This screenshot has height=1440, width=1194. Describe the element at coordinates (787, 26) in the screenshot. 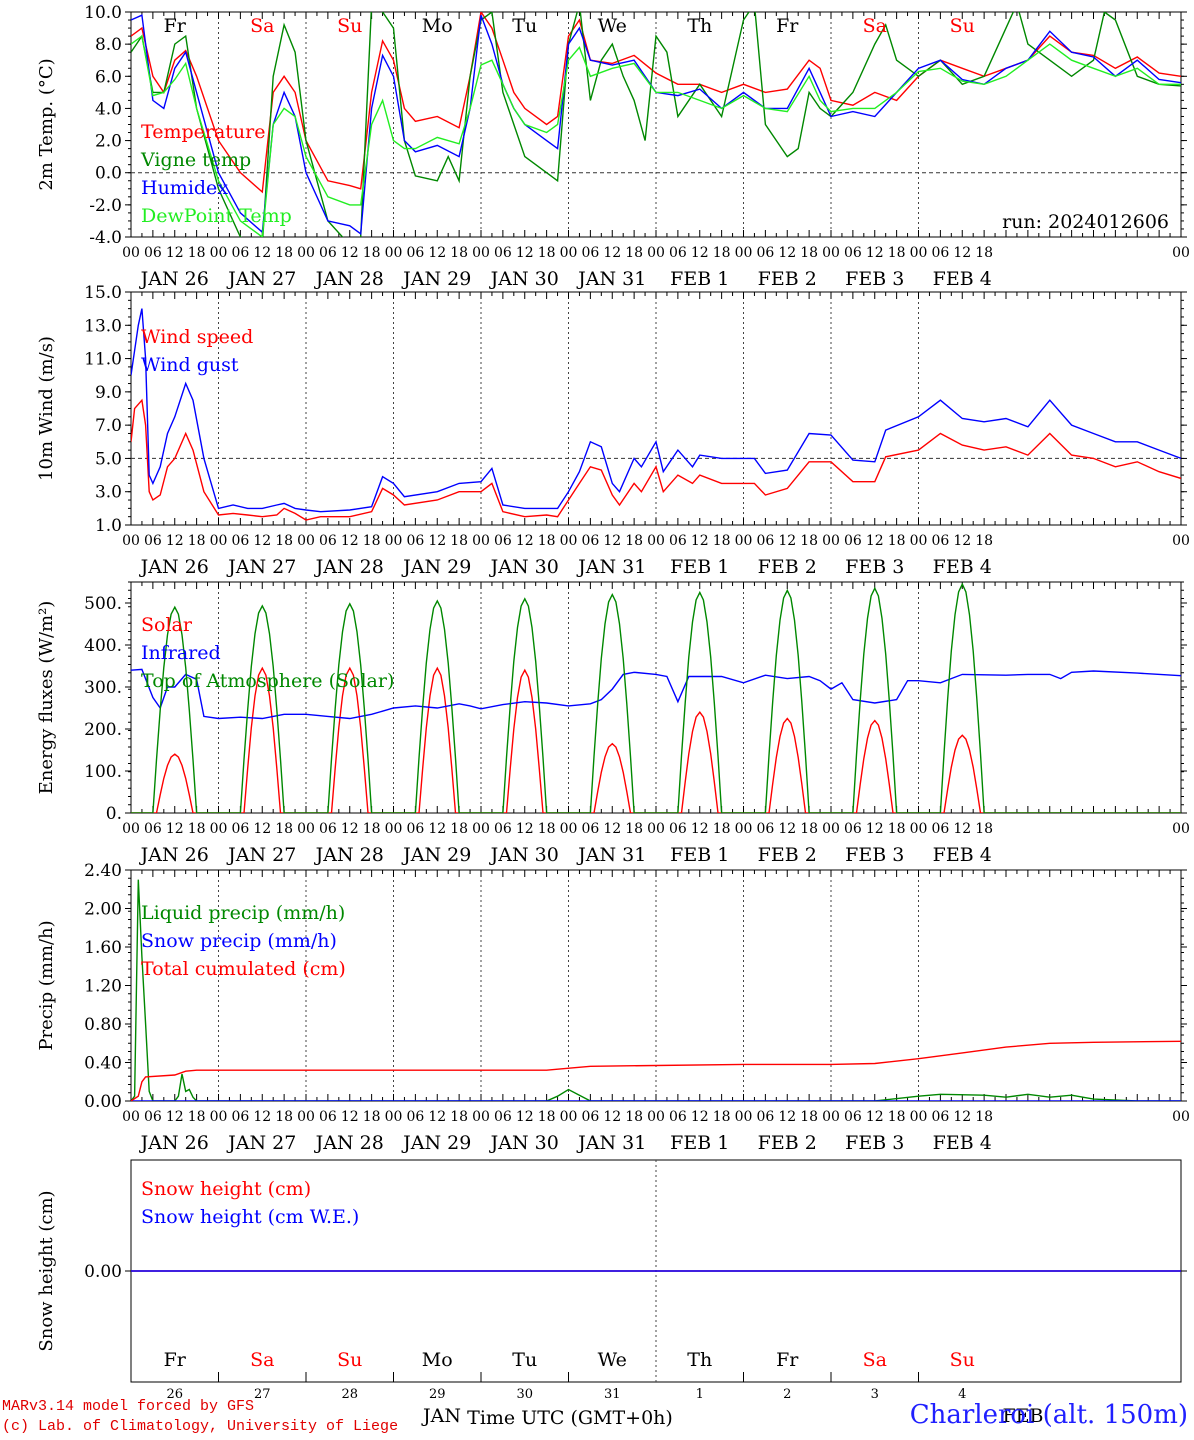

I see `day-name: Fr` at that location.